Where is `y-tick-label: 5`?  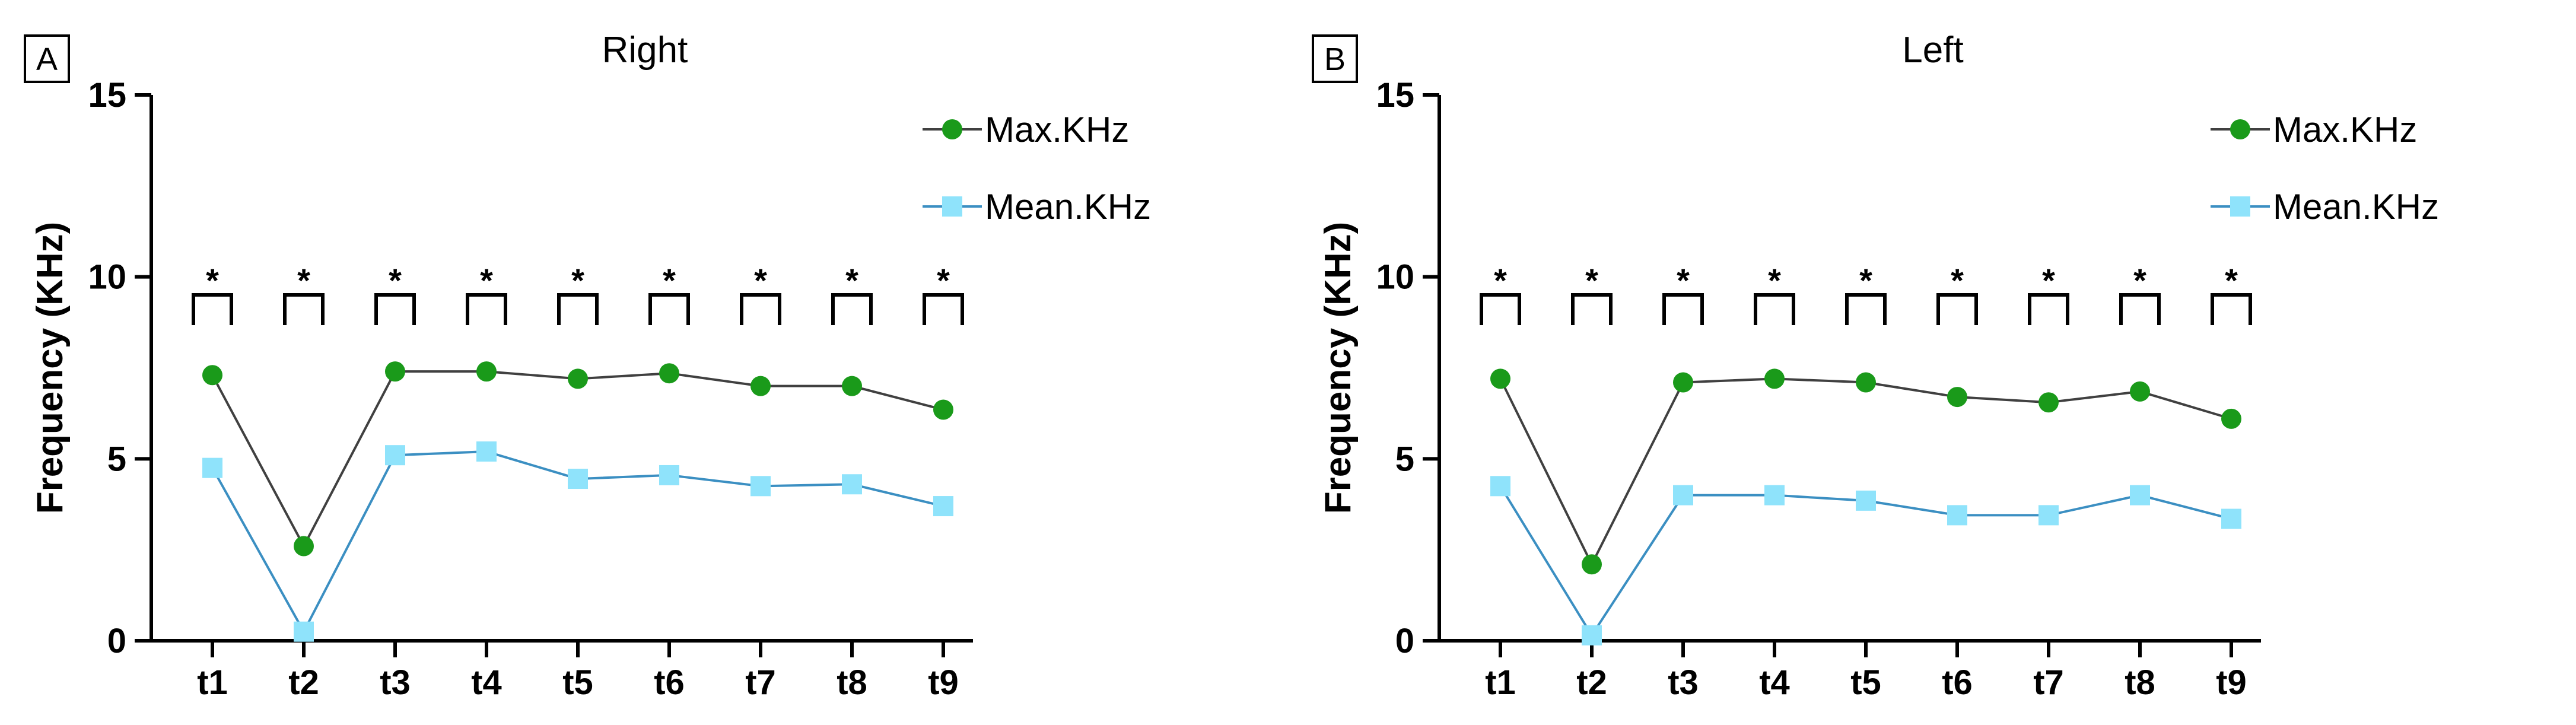 y-tick-label: 5 is located at coordinates (1404, 459).